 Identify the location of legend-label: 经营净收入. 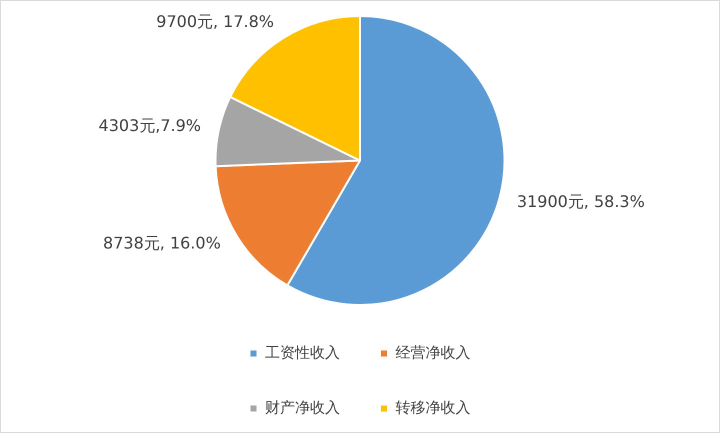
(433, 352).